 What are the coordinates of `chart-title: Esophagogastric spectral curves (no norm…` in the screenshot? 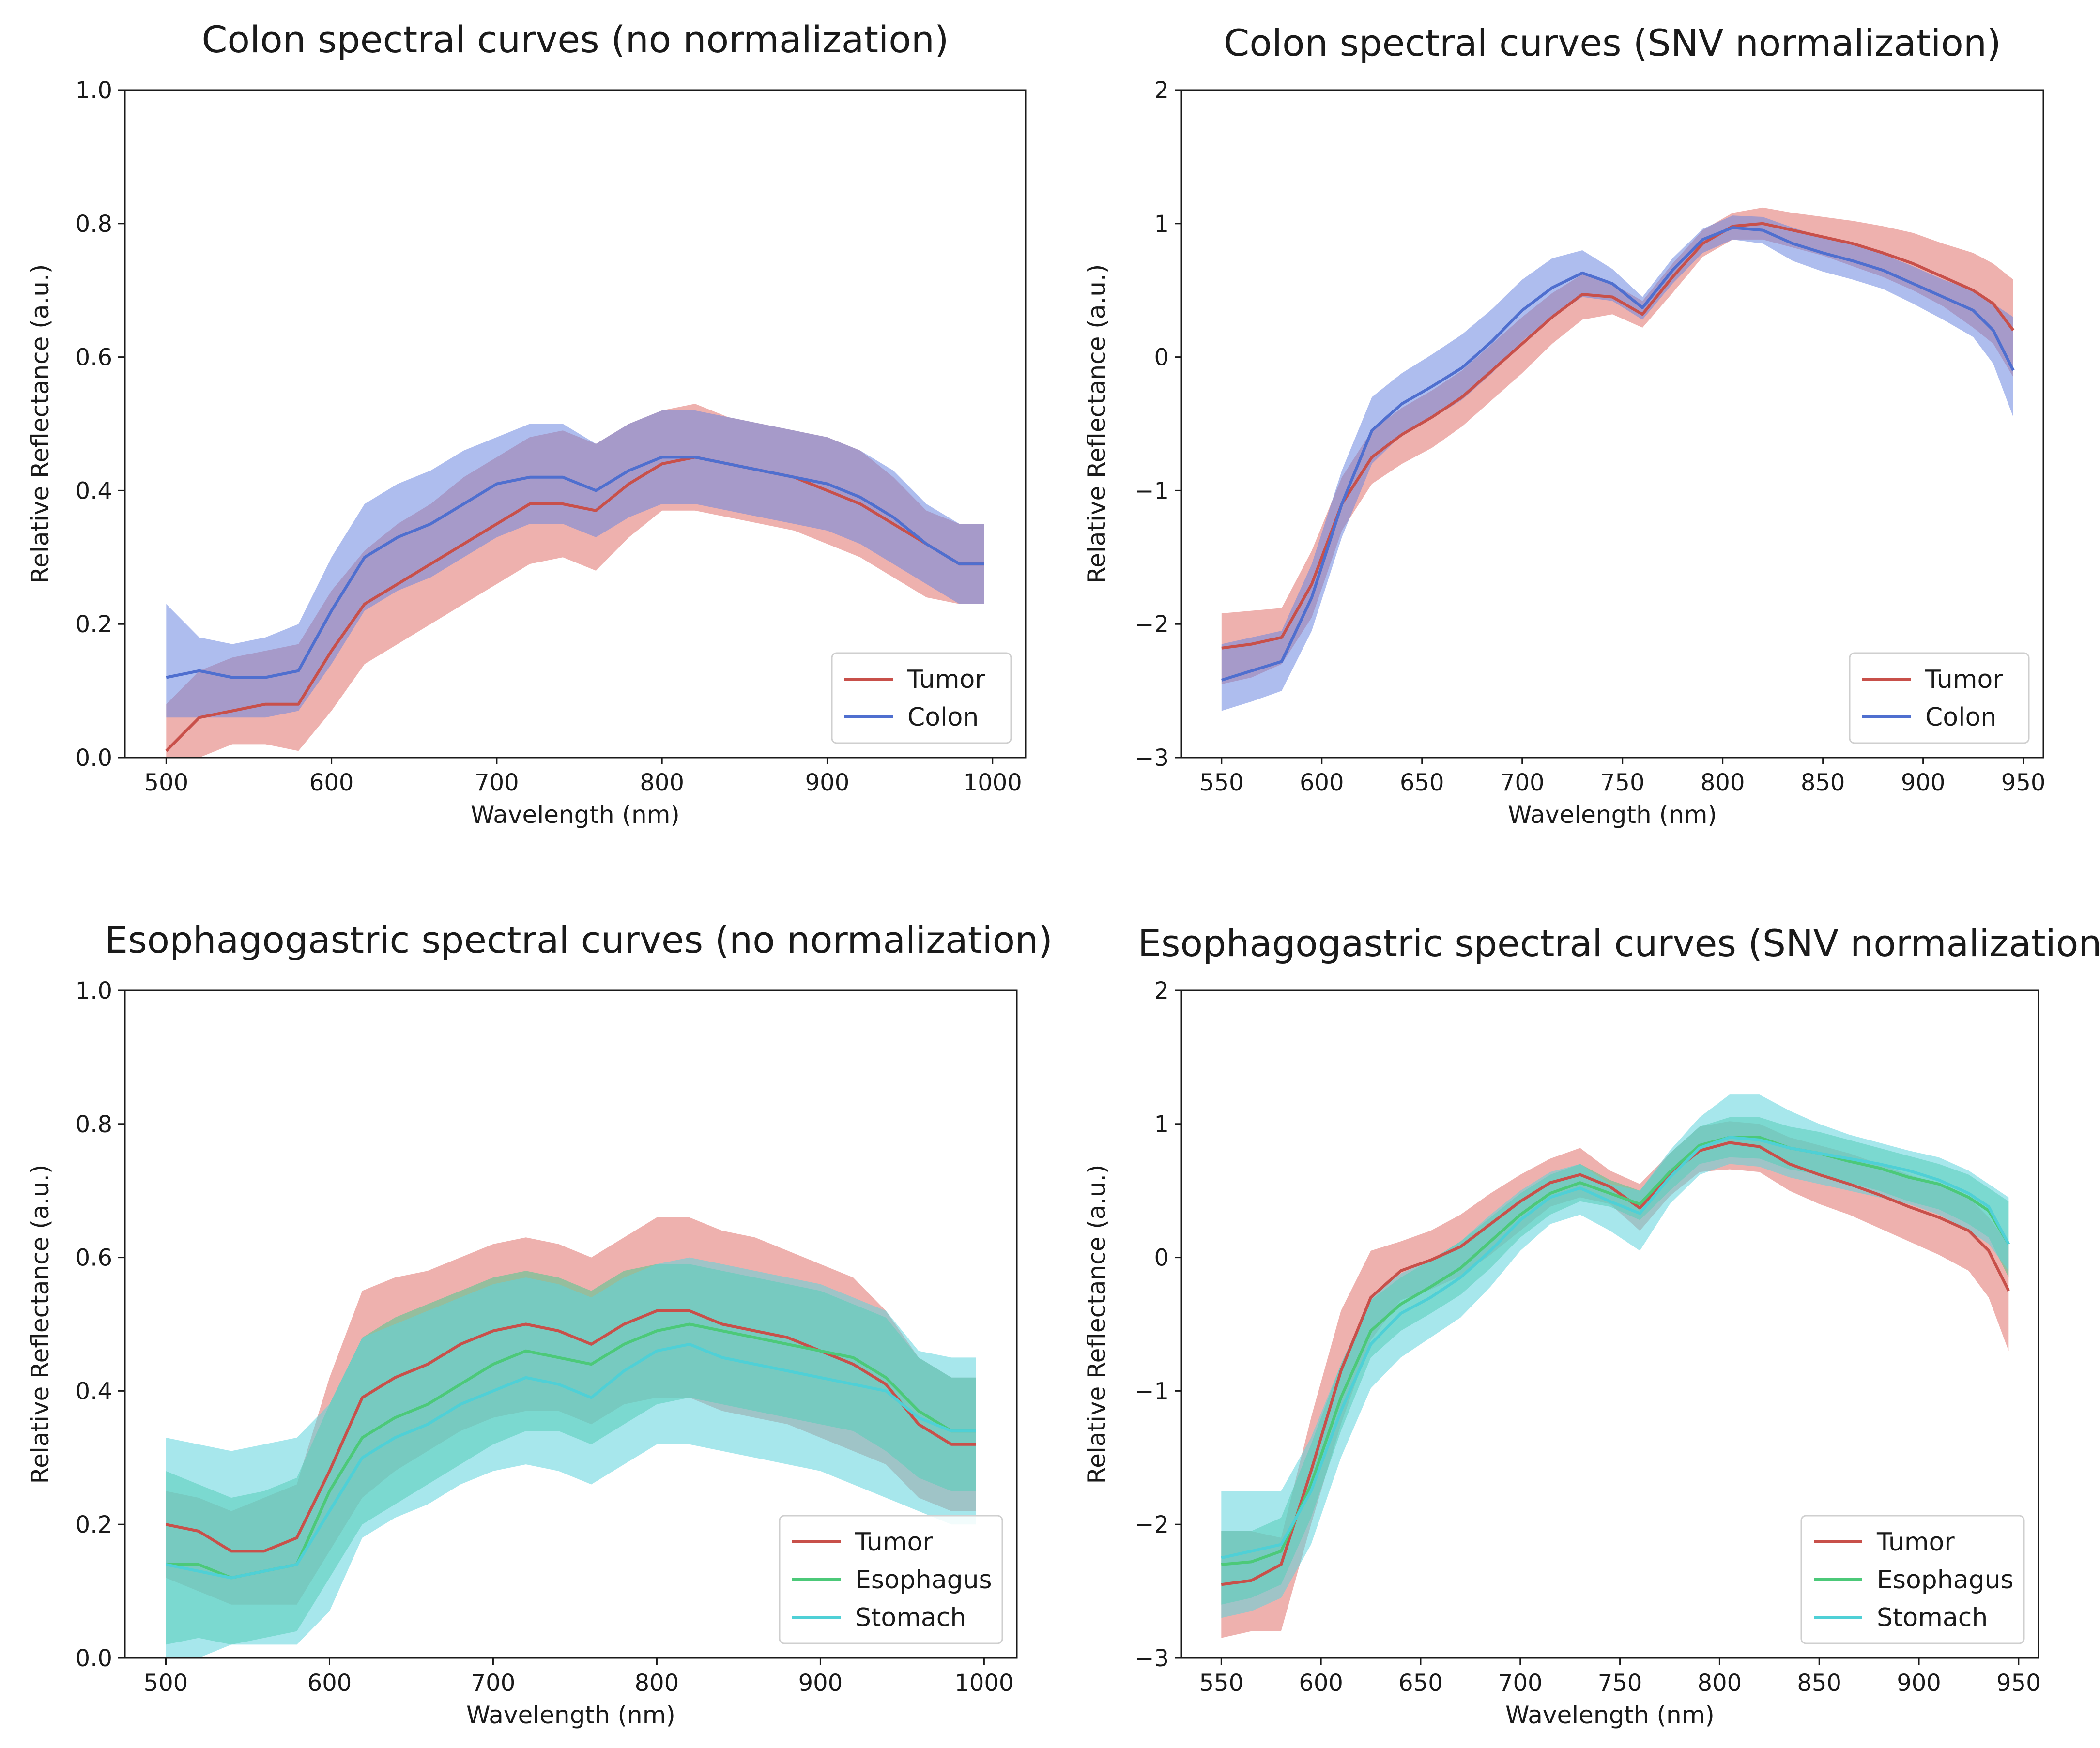 It's located at (579, 939).